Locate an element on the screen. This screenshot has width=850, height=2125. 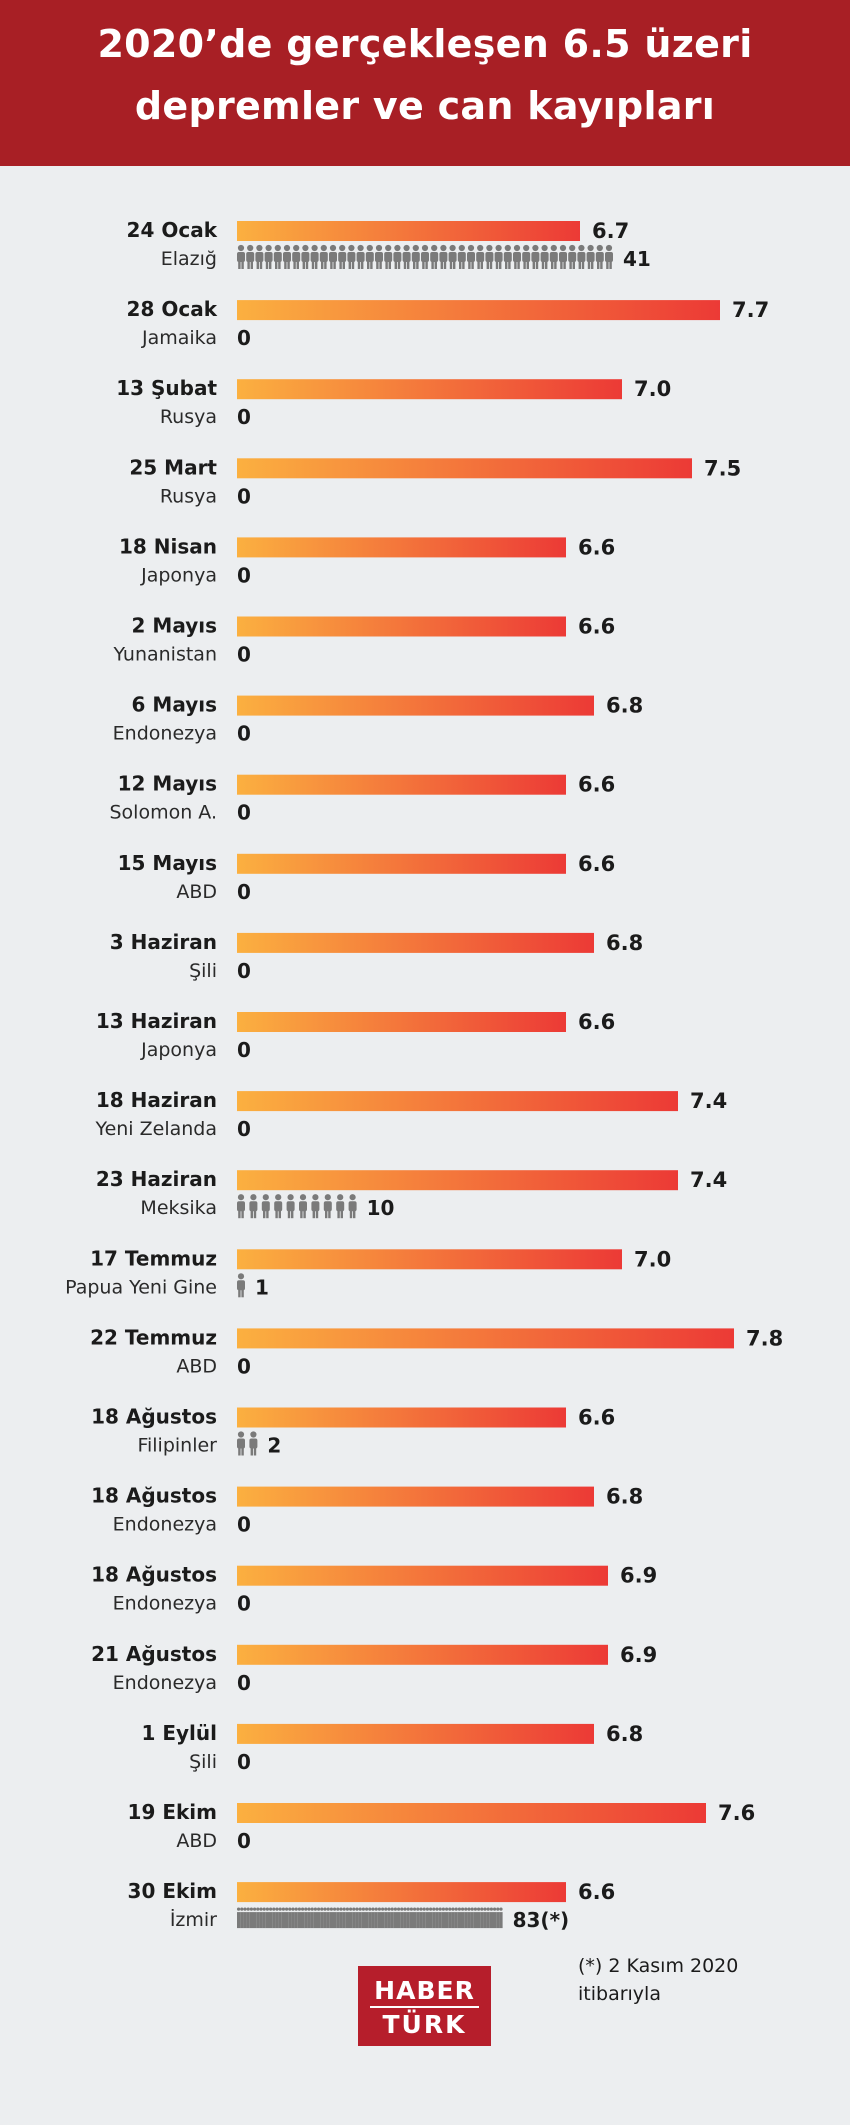
row-date-label: 18 Ağustos is located at coordinates (154, 1417).